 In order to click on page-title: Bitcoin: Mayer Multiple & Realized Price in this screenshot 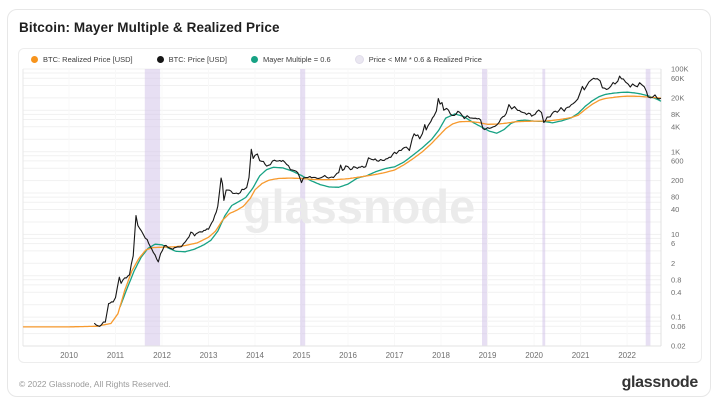, I will do `click(149, 27)`.